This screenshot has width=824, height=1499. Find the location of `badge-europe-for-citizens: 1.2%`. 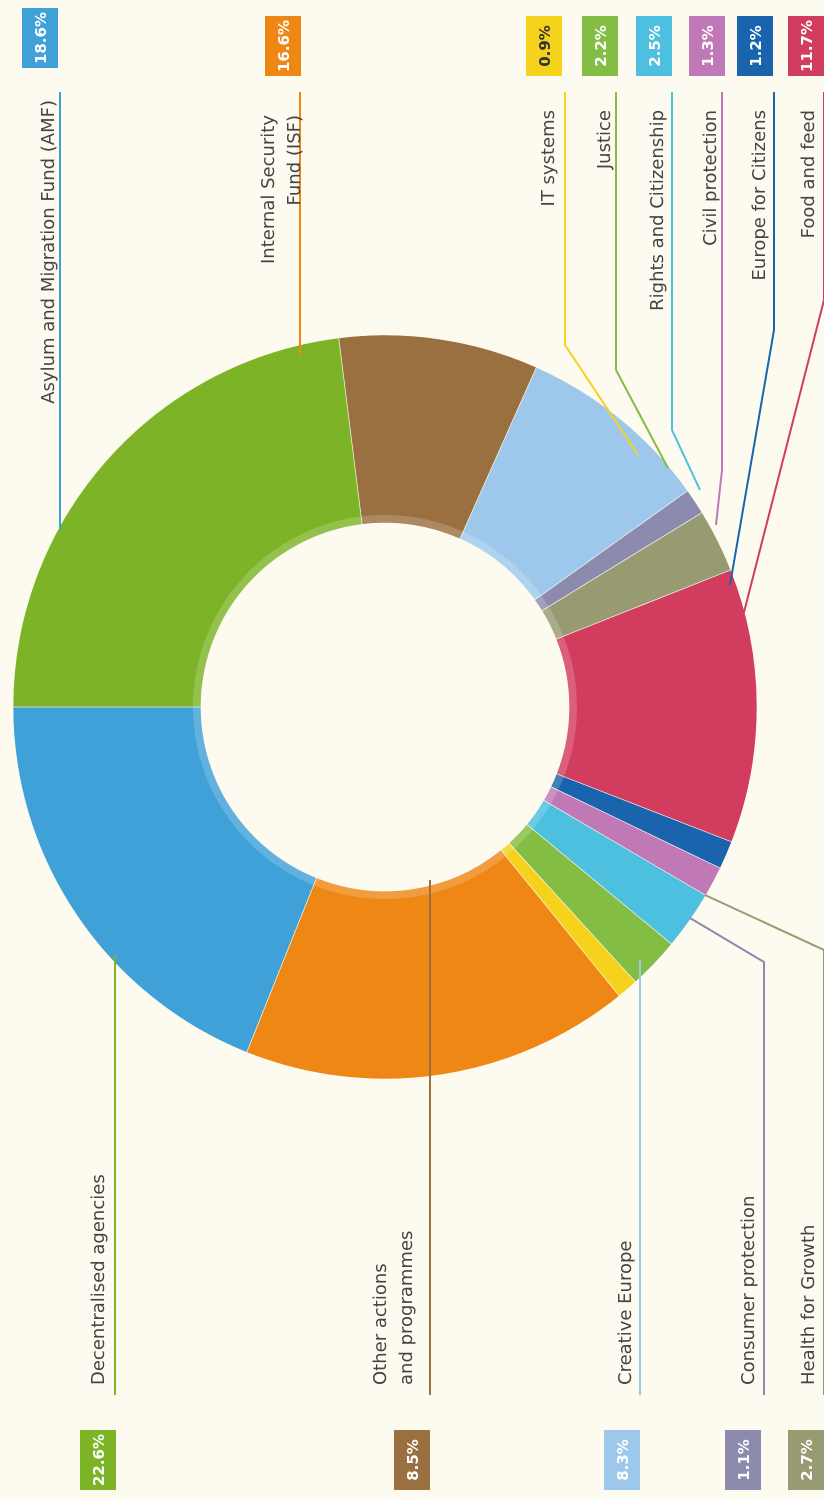

badge-europe-for-citizens: 1.2% is located at coordinates (755, 46).